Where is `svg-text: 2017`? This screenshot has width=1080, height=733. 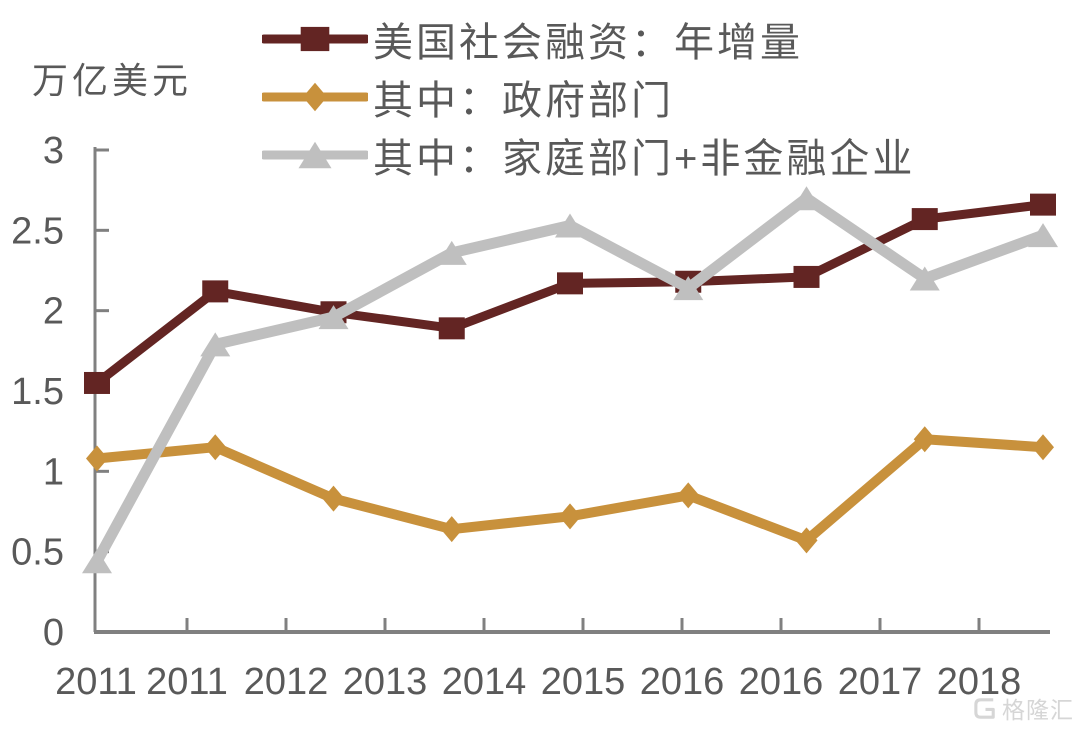
svg-text: 2017 is located at coordinates (880, 682).